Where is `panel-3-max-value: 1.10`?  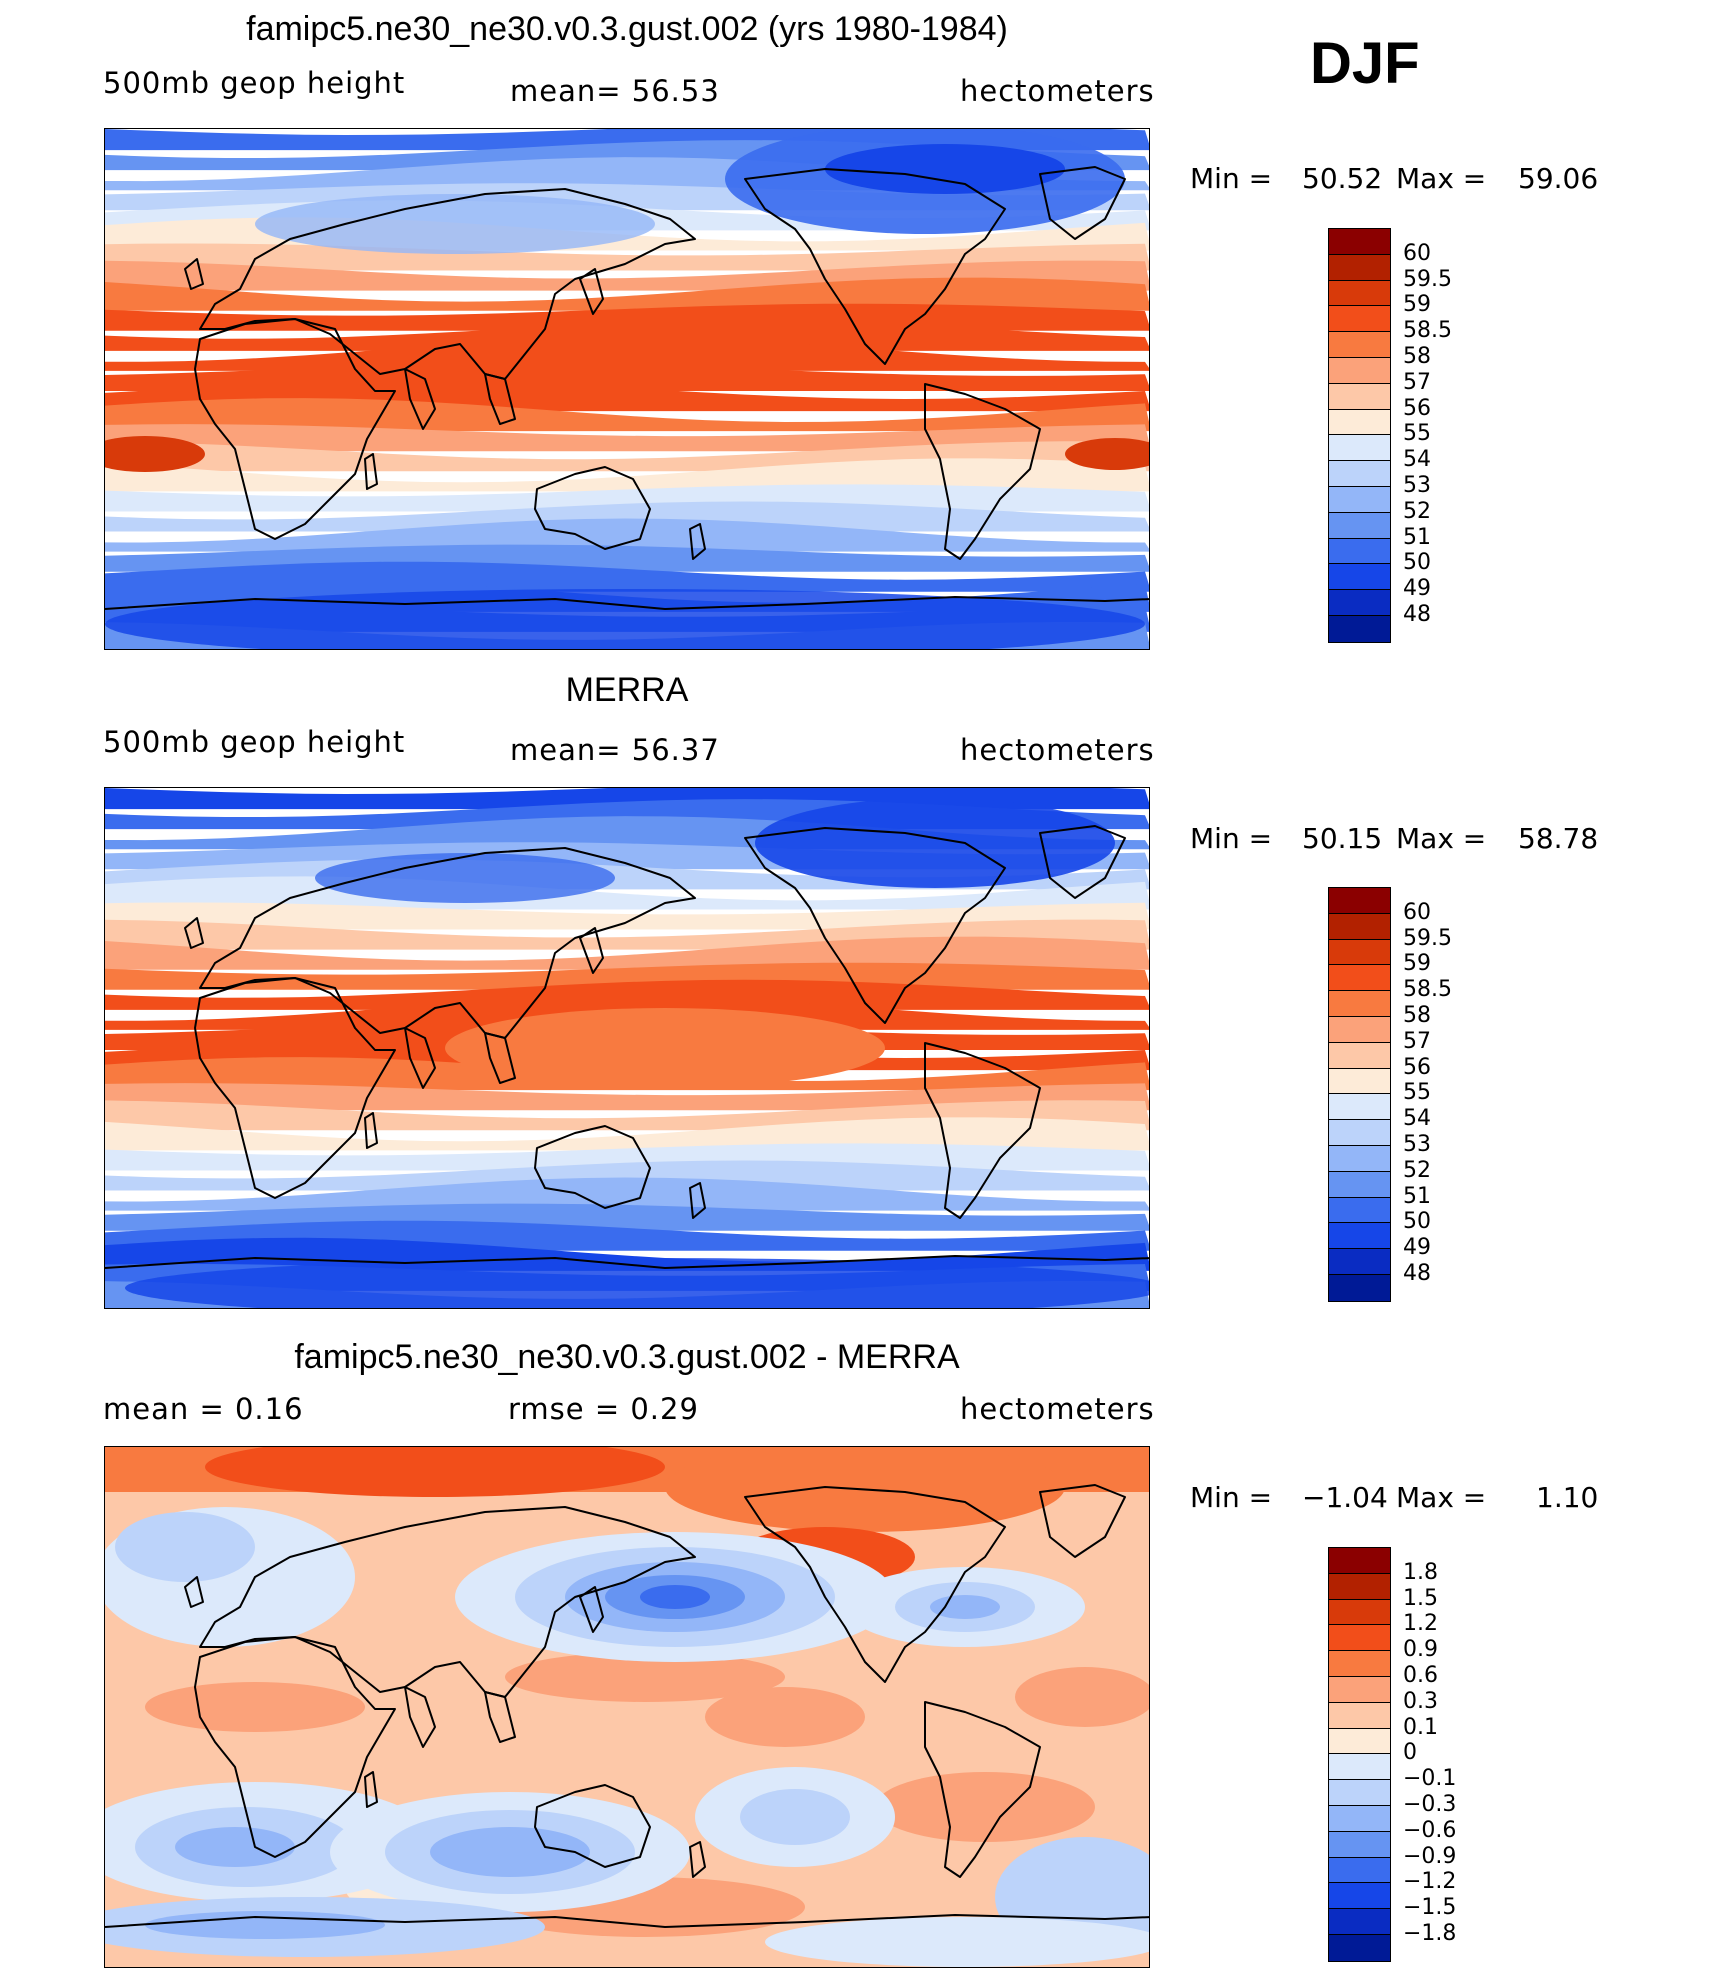
panel-3-max-value: 1.10 is located at coordinates (1567, 1497).